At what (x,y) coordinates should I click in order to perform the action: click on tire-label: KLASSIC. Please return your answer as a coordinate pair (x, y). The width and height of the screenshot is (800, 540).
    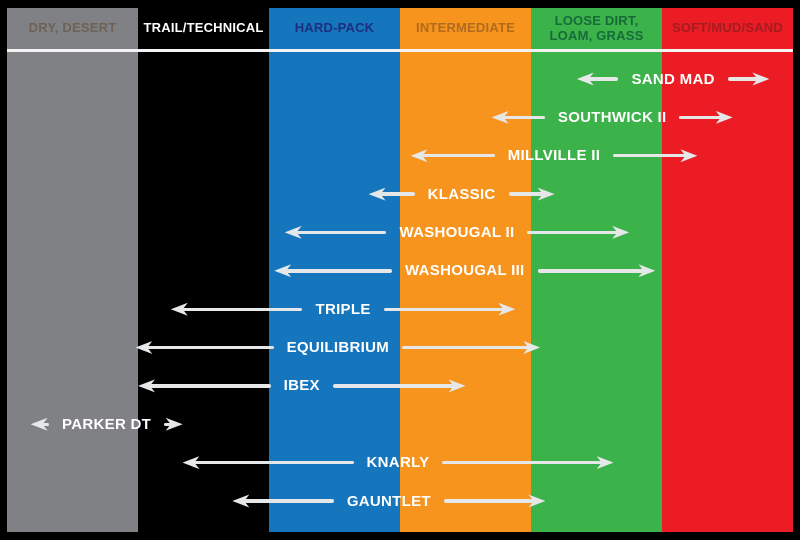
    Looking at the image, I should click on (461, 194).